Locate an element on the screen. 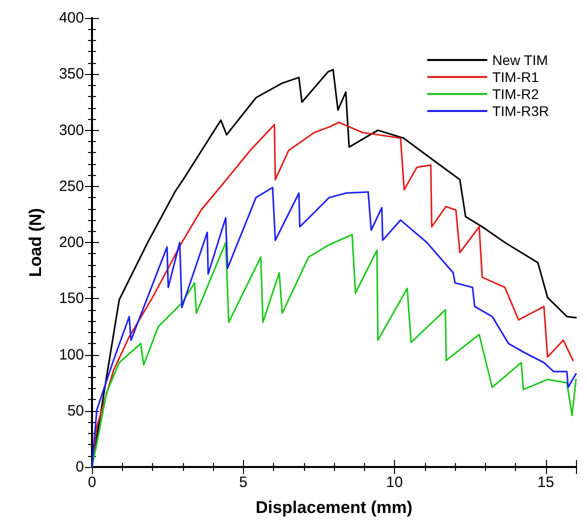 This screenshot has width=587, height=530. x-tick-label: 10 is located at coordinates (394, 482).